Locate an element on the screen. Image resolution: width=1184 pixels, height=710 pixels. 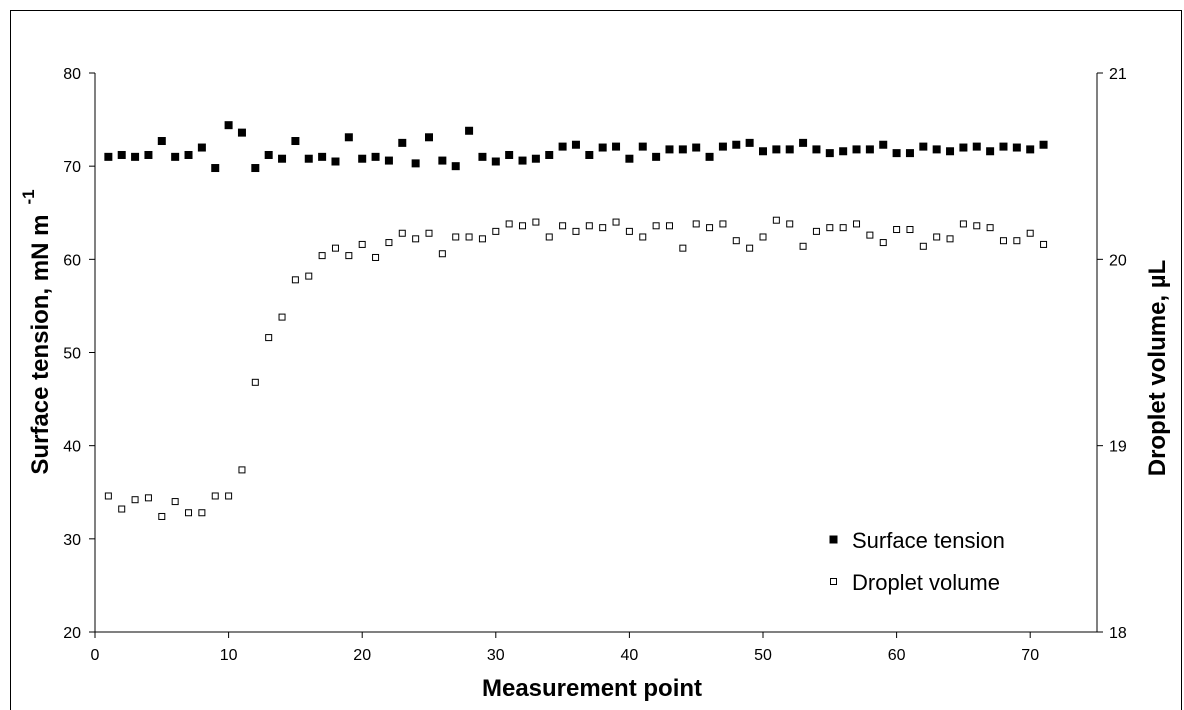
x-tick-label: 50 is located at coordinates (763, 655).